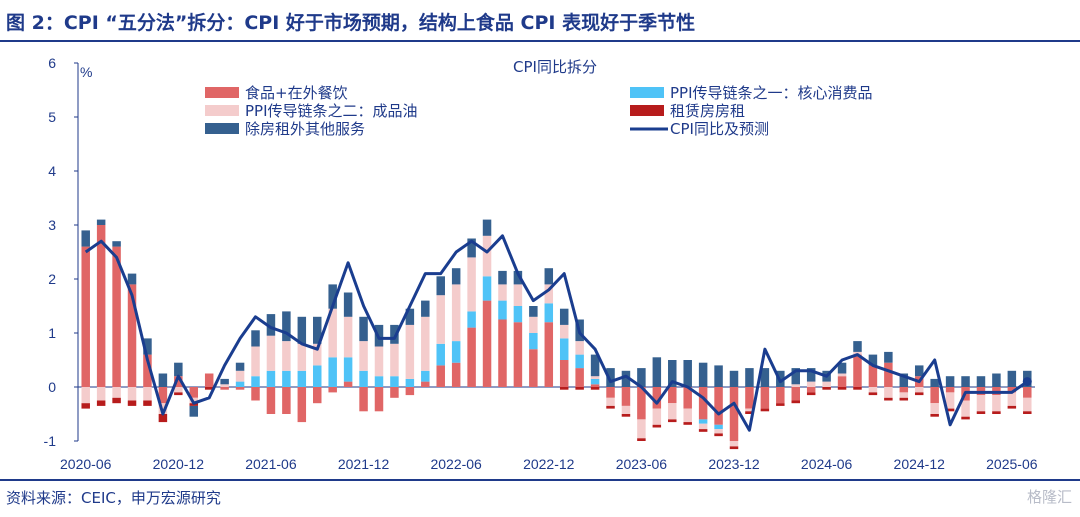 The height and width of the screenshot is (517, 1080). What do you see at coordinates (179, 464) in the screenshot?
I see `x-tick-label: 2020-12` at bounding box center [179, 464].